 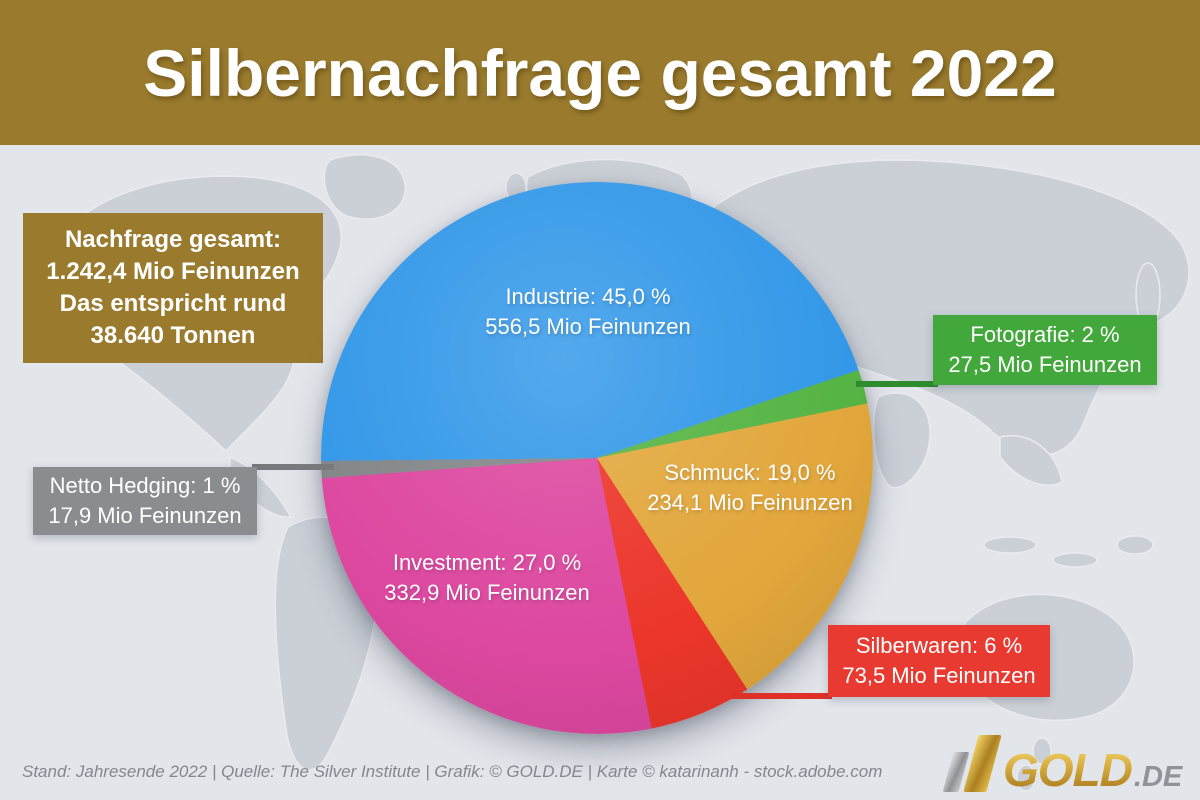 I want to click on summary-line-1: Nachfrage gesamt:, so click(x=173, y=239).